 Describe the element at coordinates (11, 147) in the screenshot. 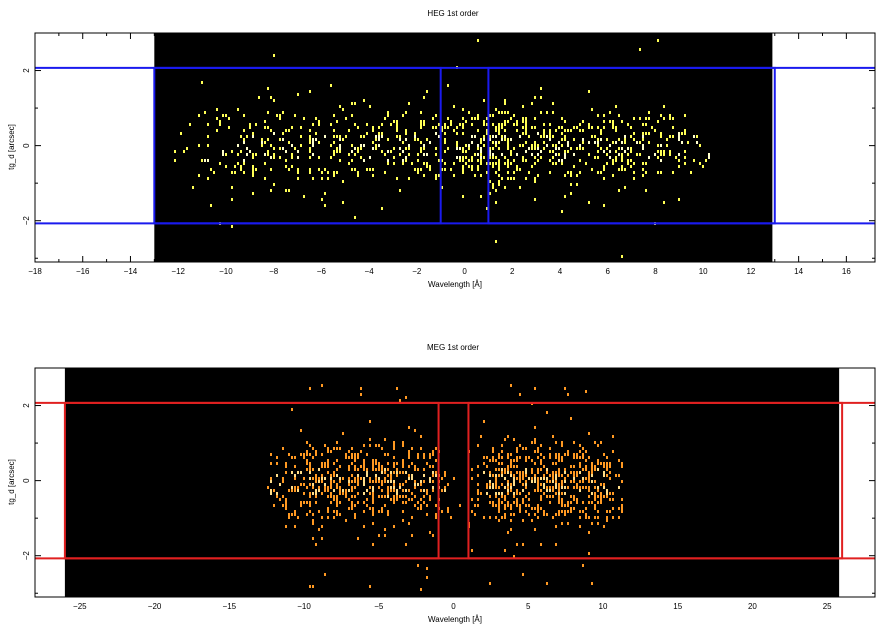

I see `heg-y-axis-label: tg_d [arcsec]` at that location.